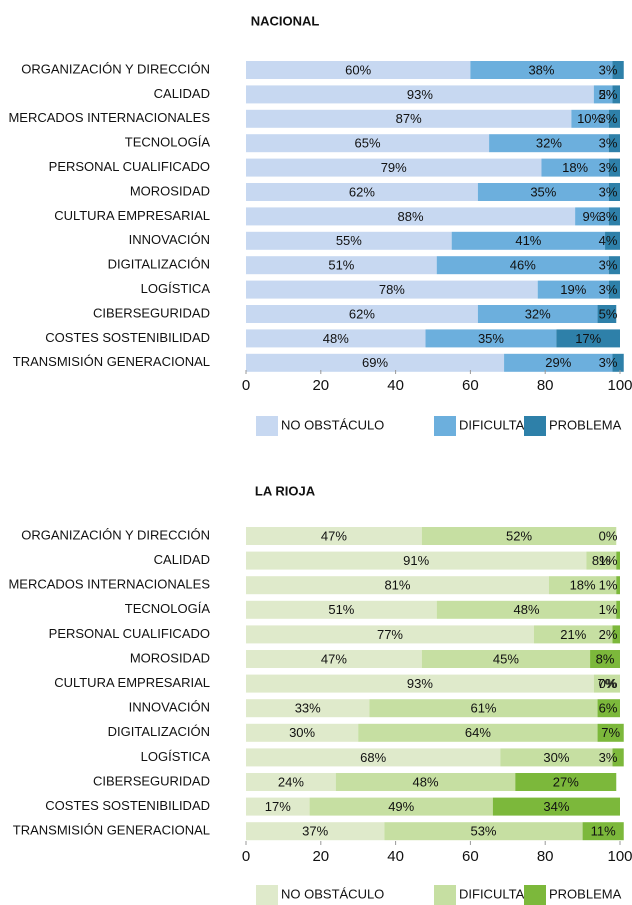 The width and height of the screenshot is (632, 905). I want to click on legend-swatch, so click(445, 426).